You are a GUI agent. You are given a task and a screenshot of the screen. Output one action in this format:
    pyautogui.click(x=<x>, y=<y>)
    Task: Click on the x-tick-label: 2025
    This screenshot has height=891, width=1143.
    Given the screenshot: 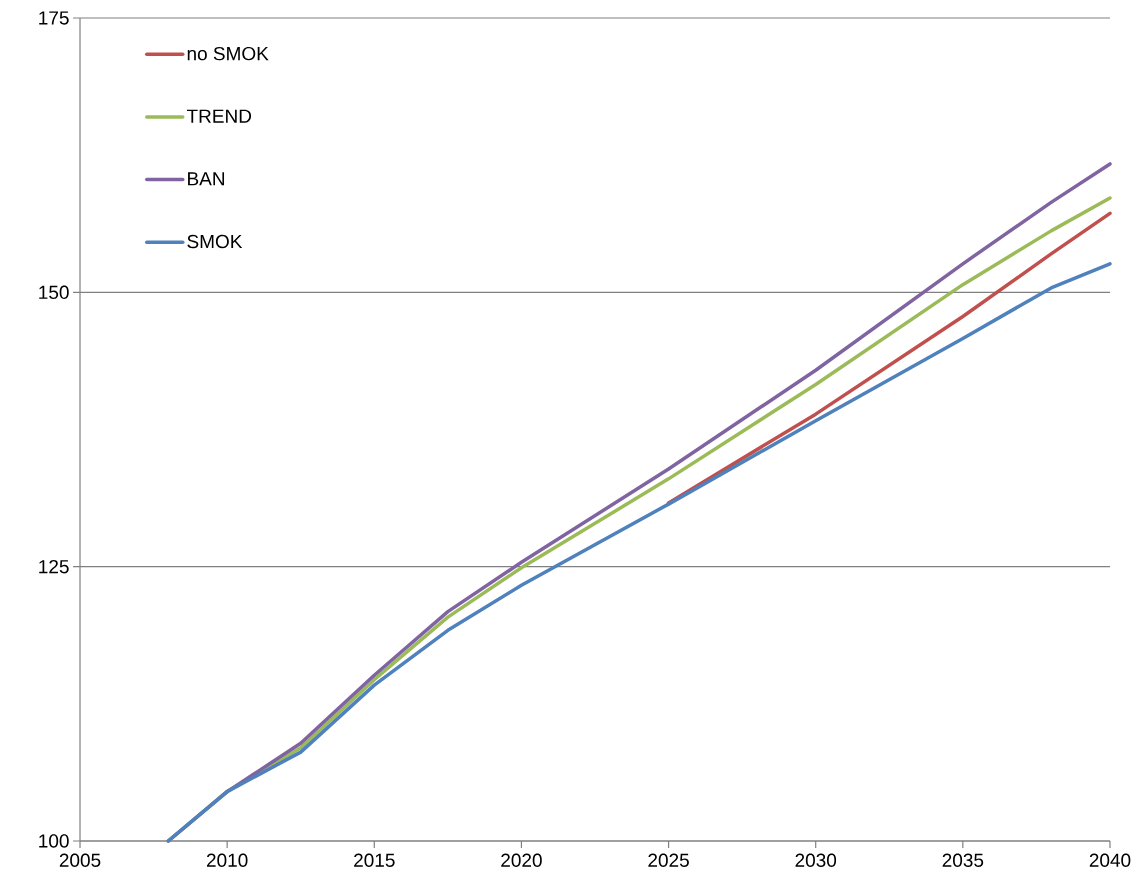 What is the action you would take?
    pyautogui.click(x=668, y=860)
    